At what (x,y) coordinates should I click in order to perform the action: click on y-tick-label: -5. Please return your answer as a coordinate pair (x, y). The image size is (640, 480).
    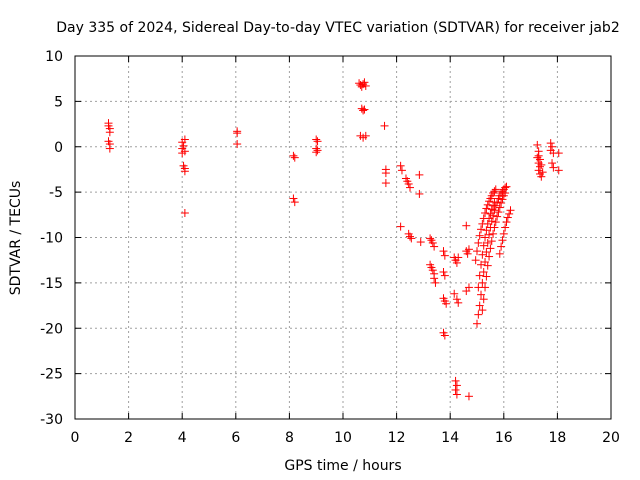
    Looking at the image, I should click on (56, 193).